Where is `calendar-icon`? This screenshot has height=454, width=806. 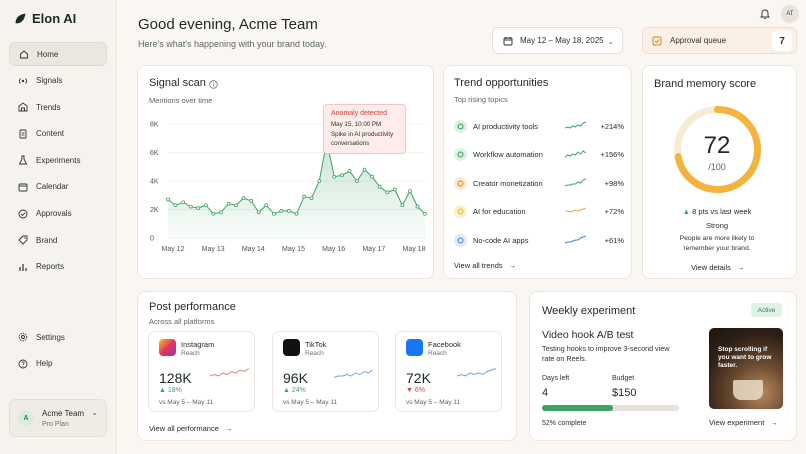
calendar-icon is located at coordinates (508, 40).